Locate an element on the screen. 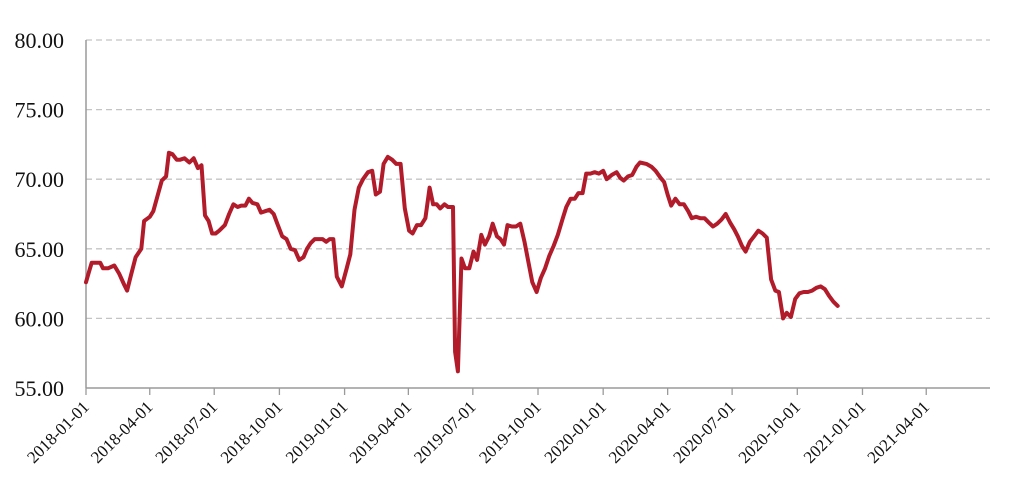 The image size is (1016, 493). x-tick-label: 2020-07-01 is located at coordinates (704, 432).